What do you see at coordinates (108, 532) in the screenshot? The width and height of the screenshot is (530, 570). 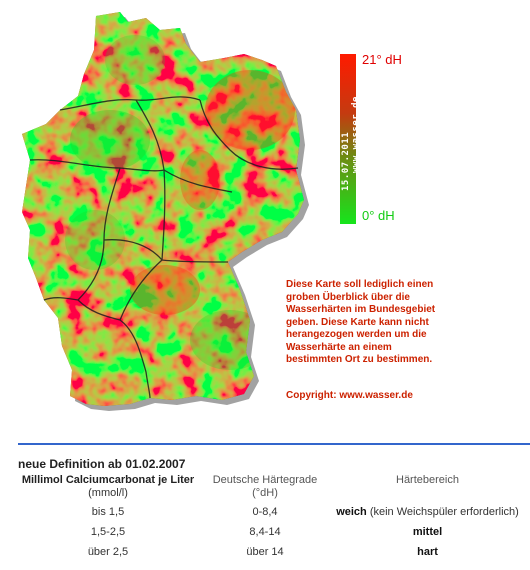 I see `cell-mmol: 1,5-2,5` at bounding box center [108, 532].